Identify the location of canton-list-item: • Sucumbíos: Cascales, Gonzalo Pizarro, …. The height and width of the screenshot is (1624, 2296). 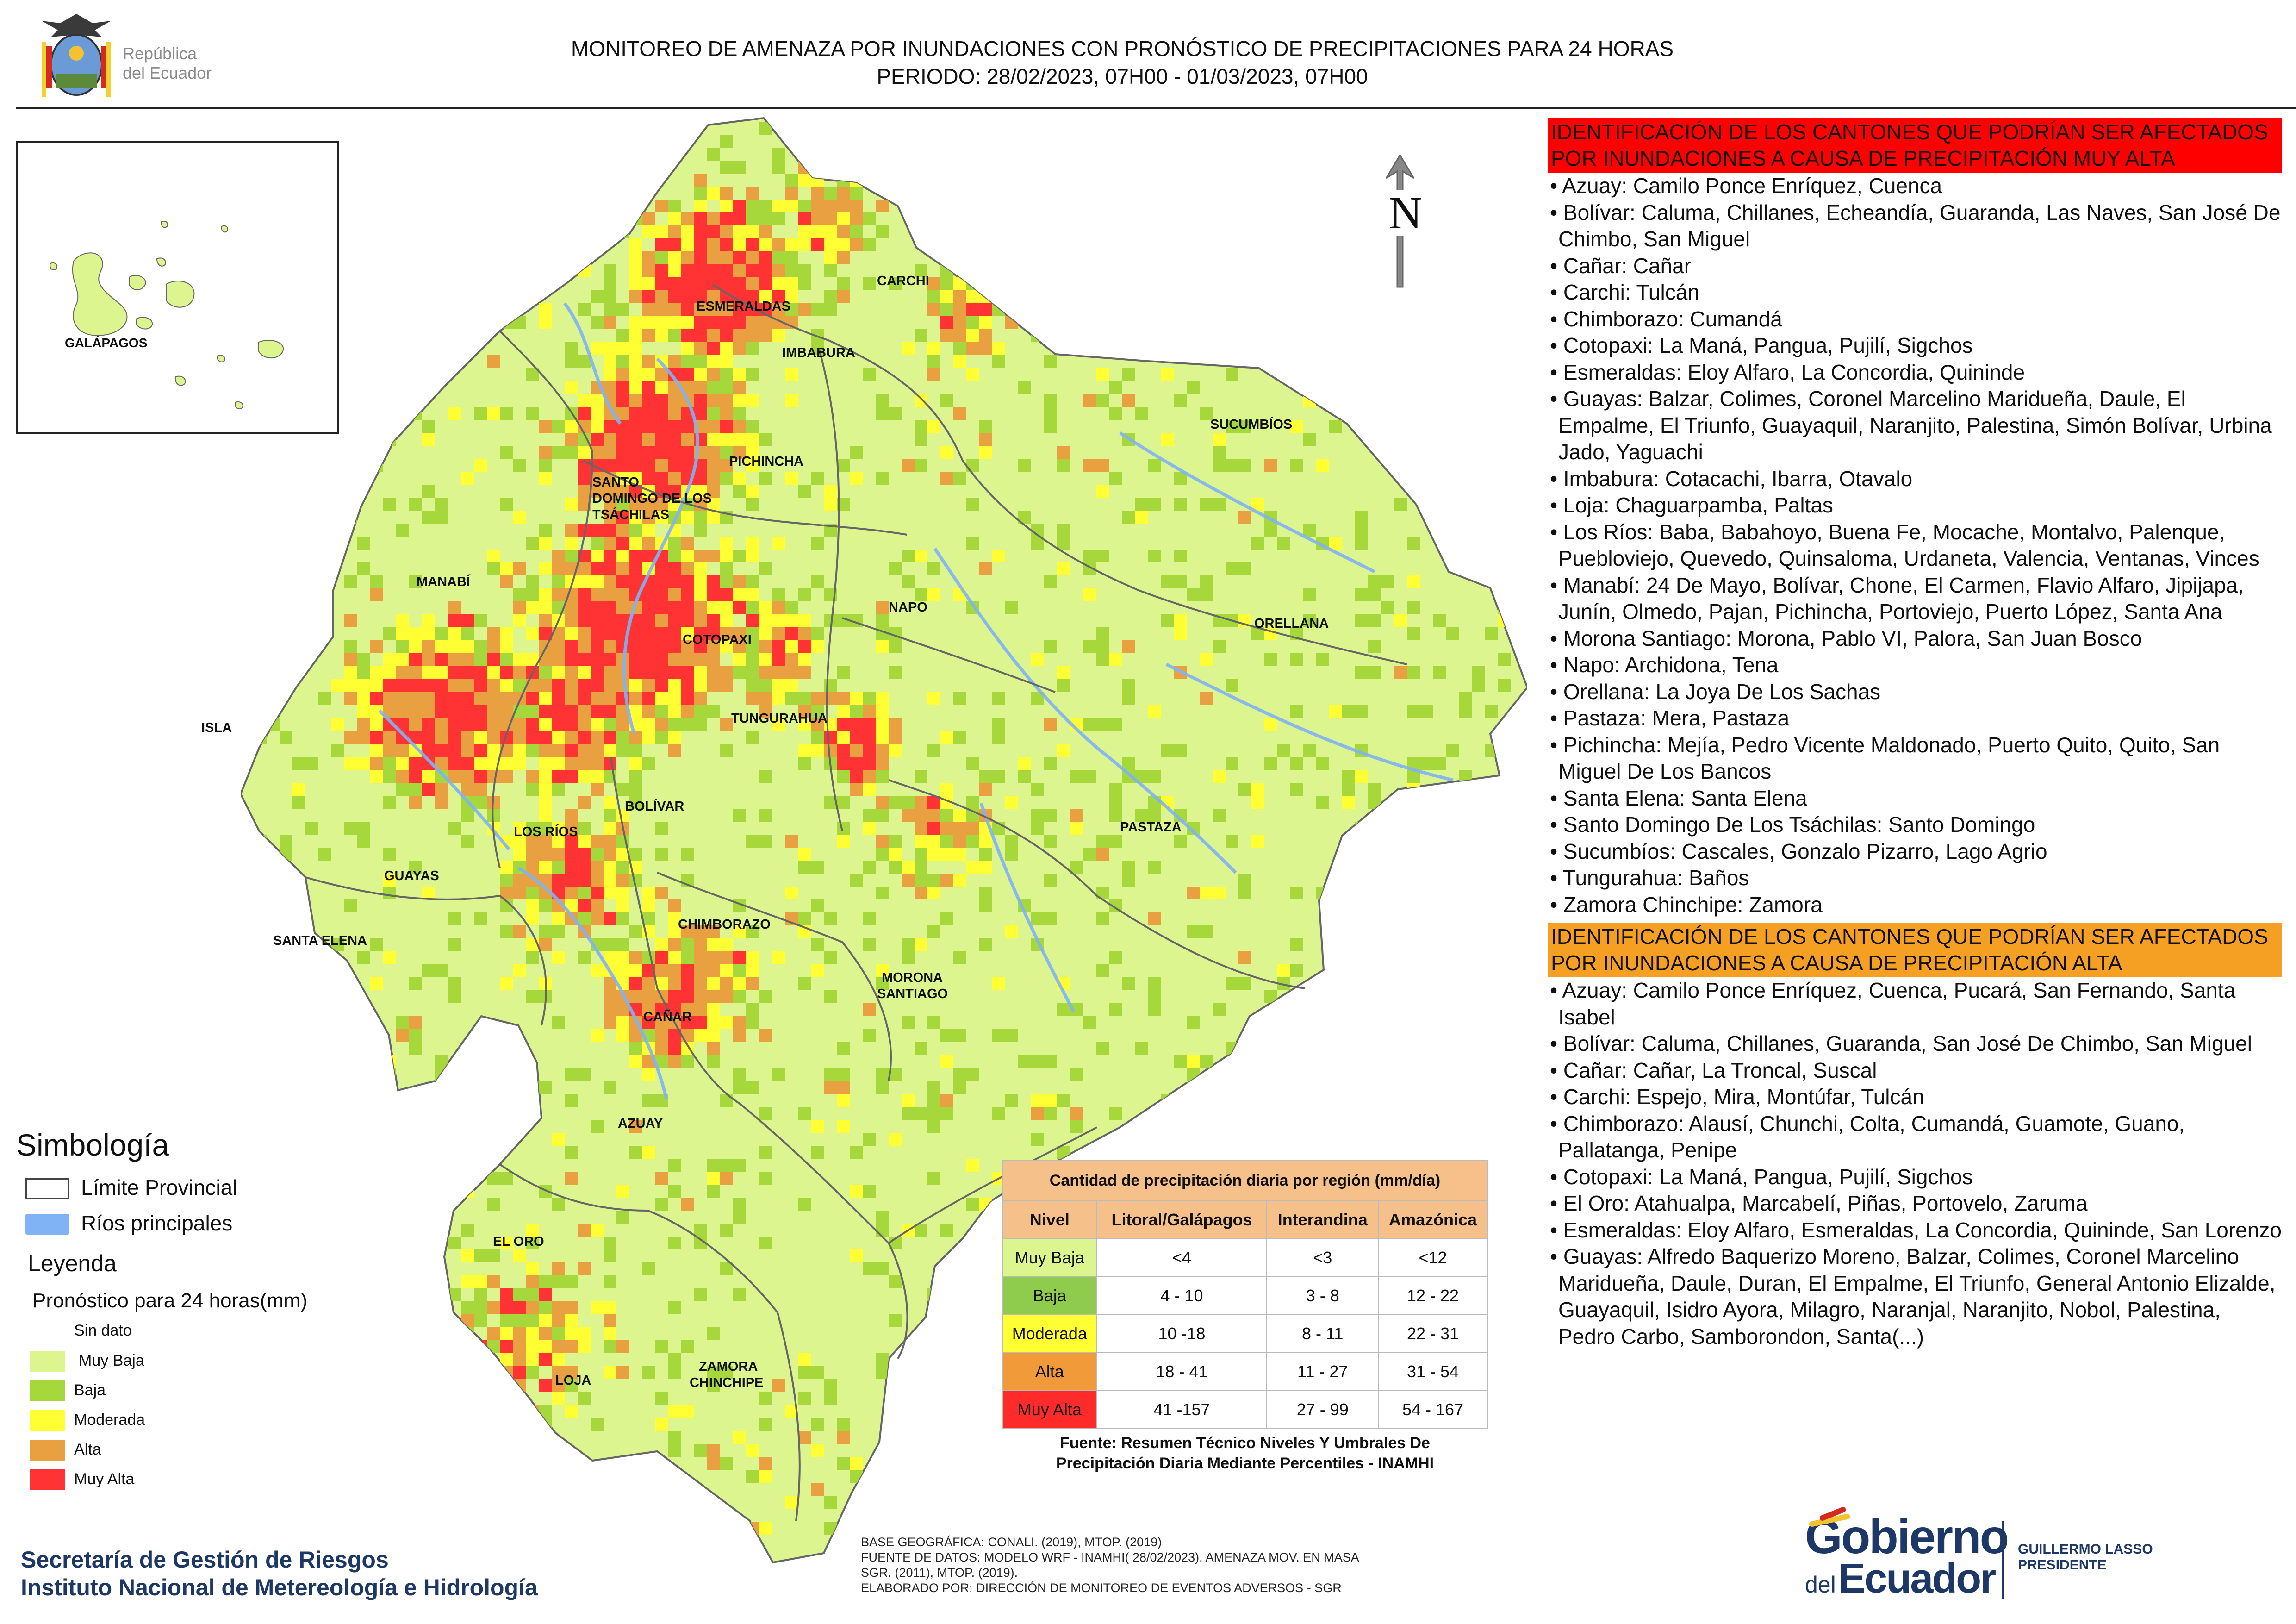
(1798, 851).